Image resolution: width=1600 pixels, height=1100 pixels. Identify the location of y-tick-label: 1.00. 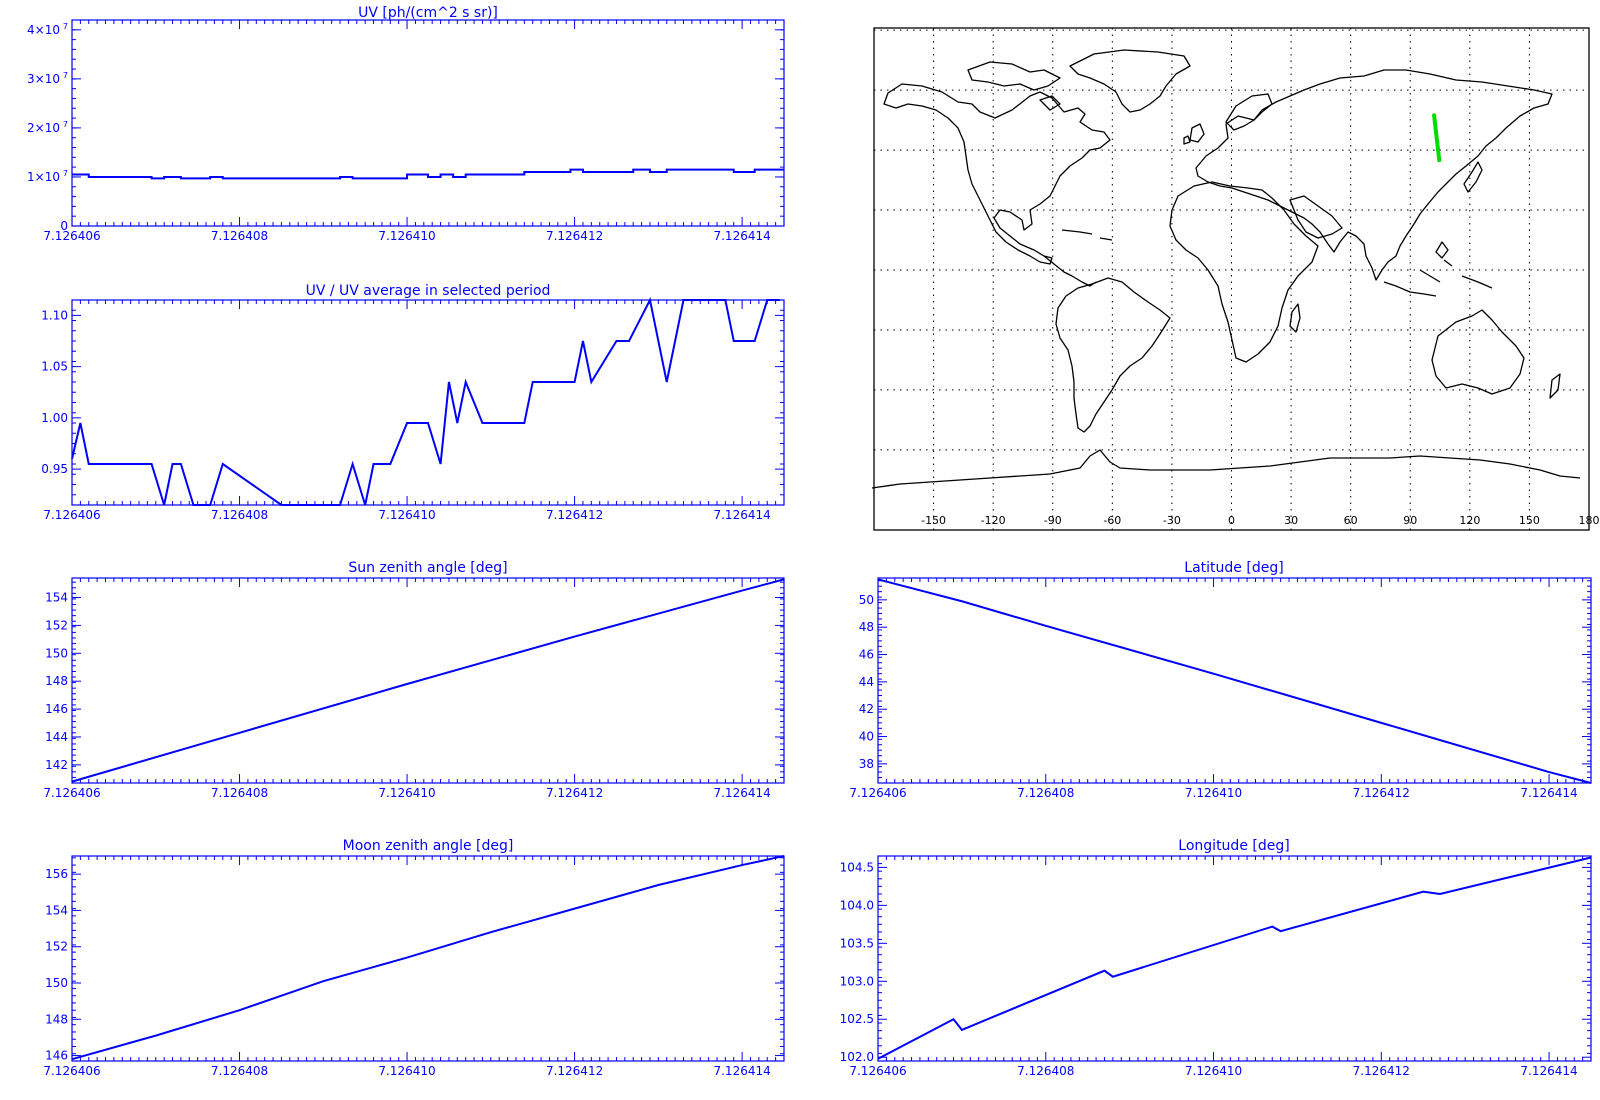
(54, 418).